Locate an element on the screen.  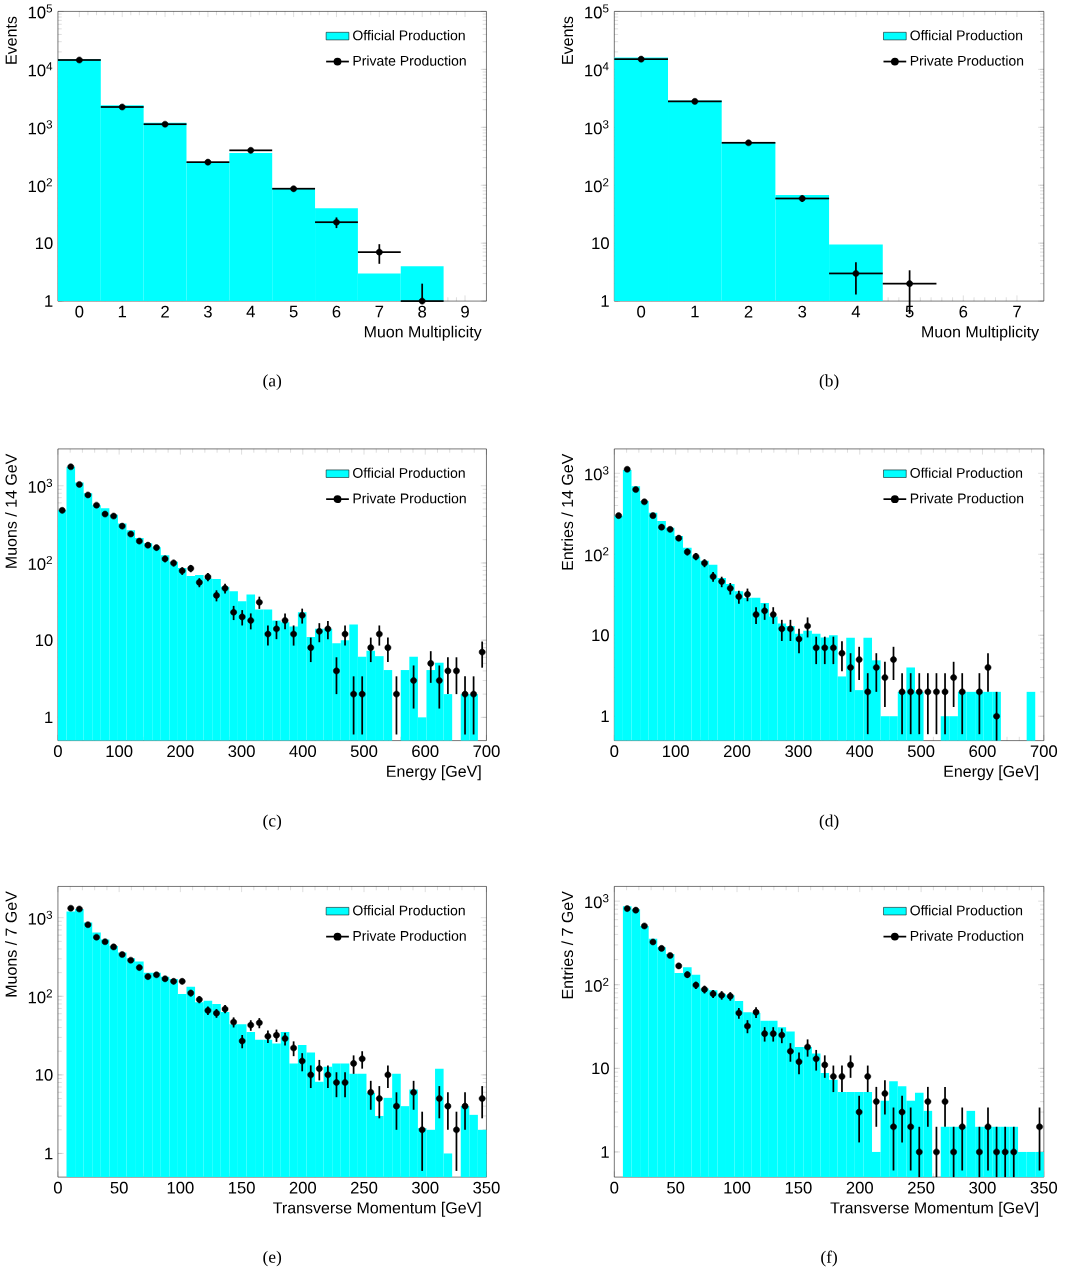
text: (f) is located at coordinates (829, 1258).